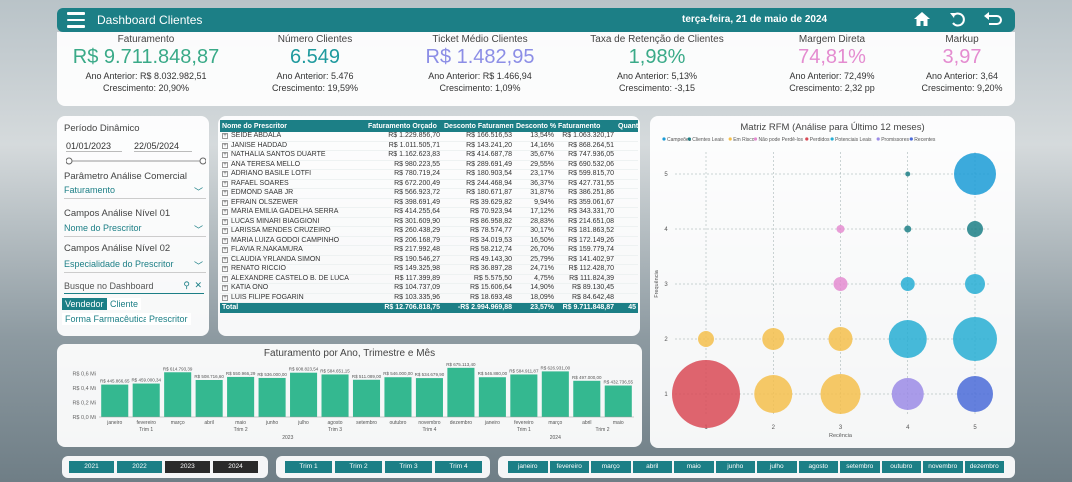 Image resolution: width=1072 pixels, height=482 pixels. What do you see at coordinates (408, 467) in the screenshot?
I see `quarter-button: Trim 3` at bounding box center [408, 467].